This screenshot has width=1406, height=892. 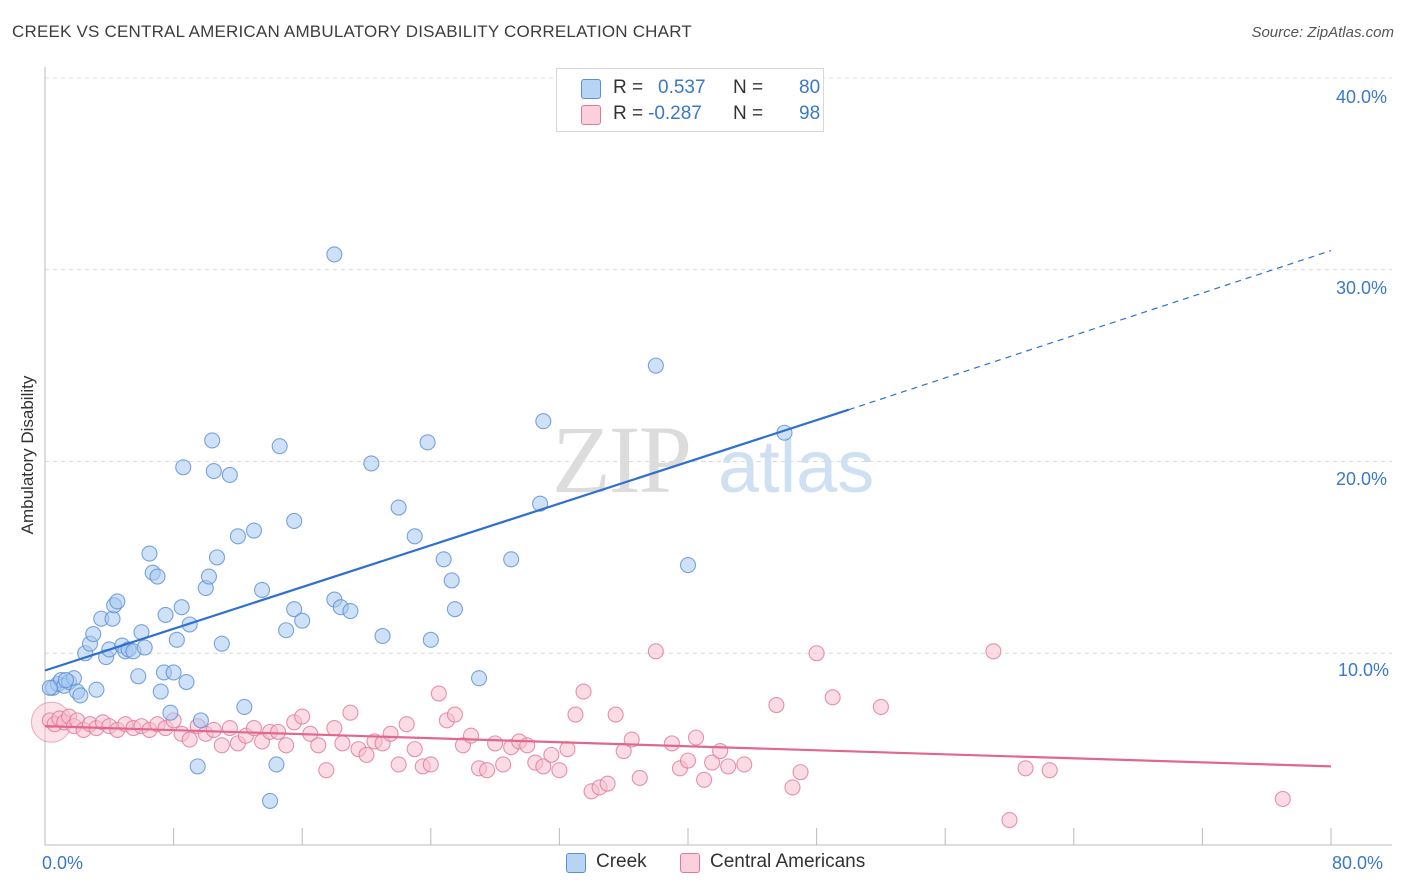 I want to click on bottom-legend-label-creek: Creek, so click(x=621, y=861).